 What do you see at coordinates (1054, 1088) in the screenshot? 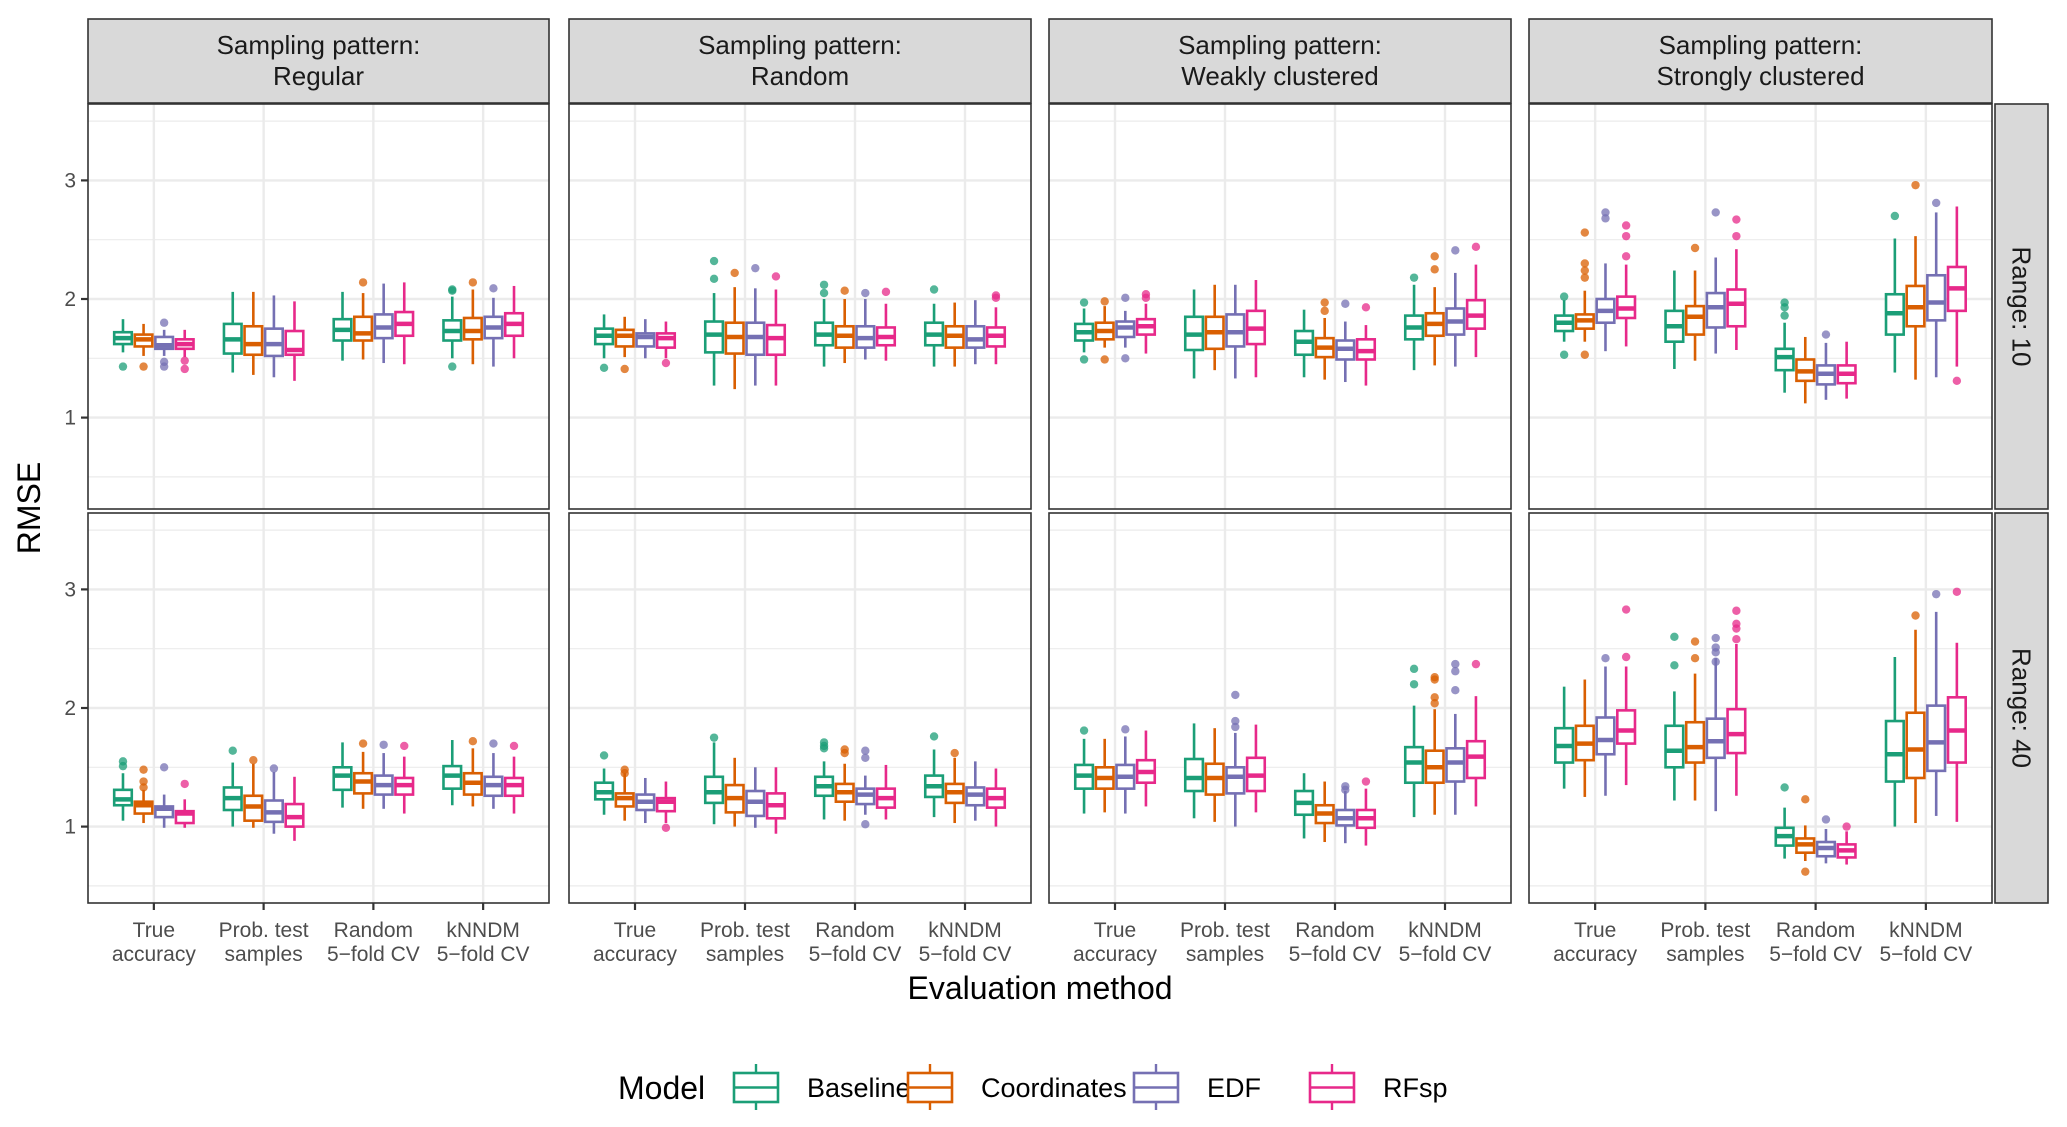
I see `legend-label: Coordinates` at bounding box center [1054, 1088].